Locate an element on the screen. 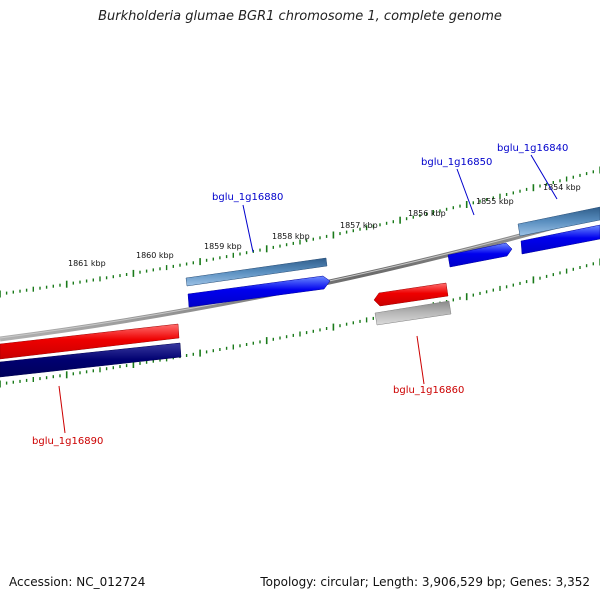  feature-bglu-1g16860-upper is located at coordinates (411, 294).